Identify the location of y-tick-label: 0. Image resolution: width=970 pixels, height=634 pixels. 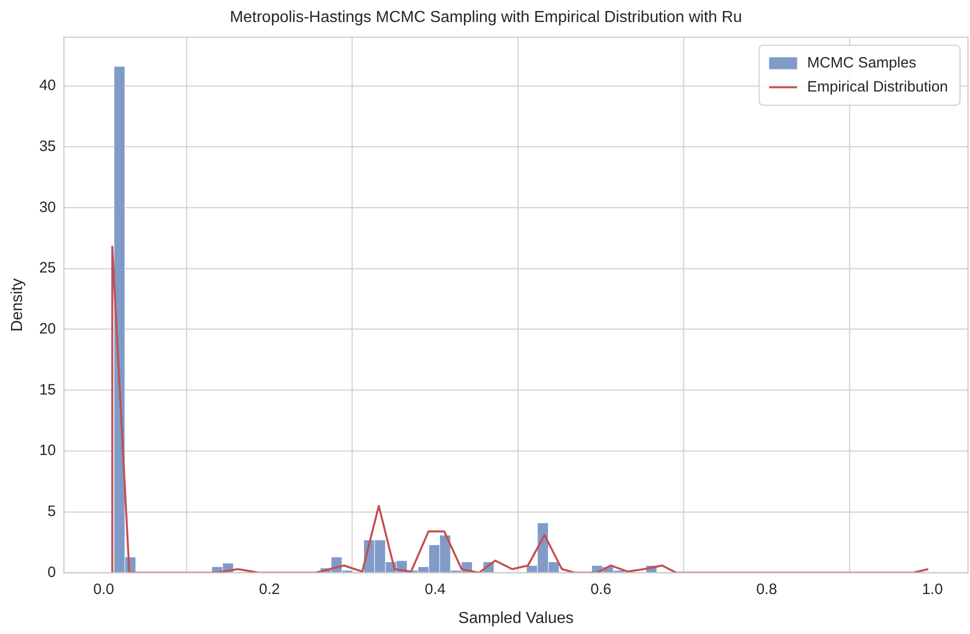
(52, 572).